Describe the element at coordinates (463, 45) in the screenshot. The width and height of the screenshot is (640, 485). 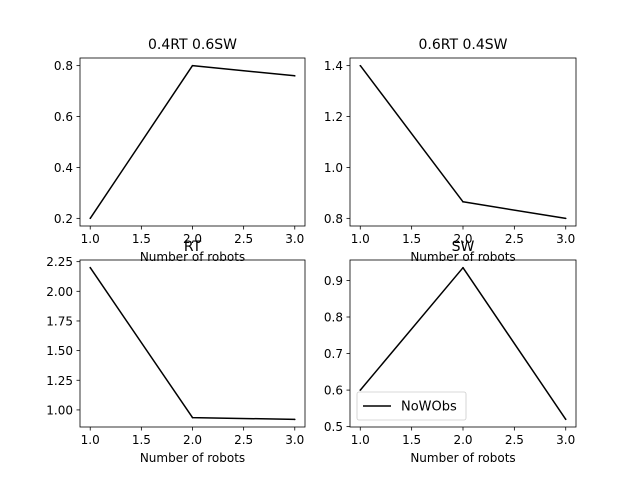
I see `chart-title: 0.6RT 0.4SW` at that location.